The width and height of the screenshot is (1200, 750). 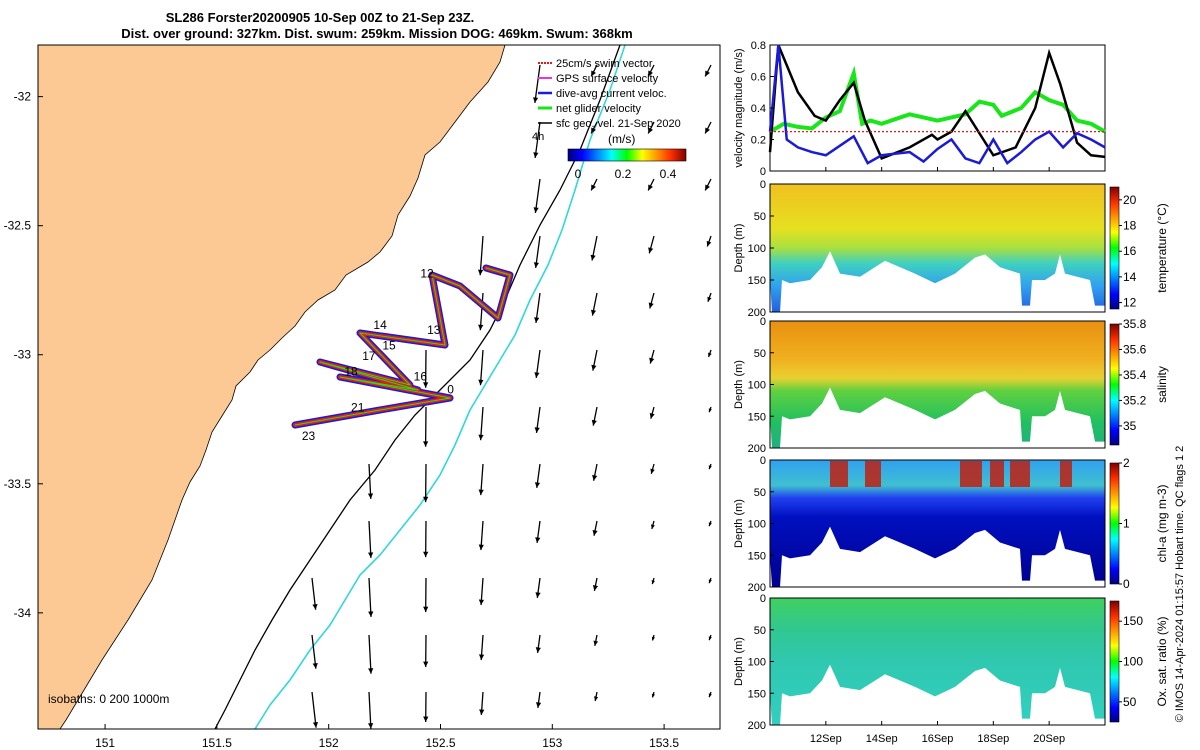 I want to click on map-colorbar-label: (m/s), so click(x=621, y=139).